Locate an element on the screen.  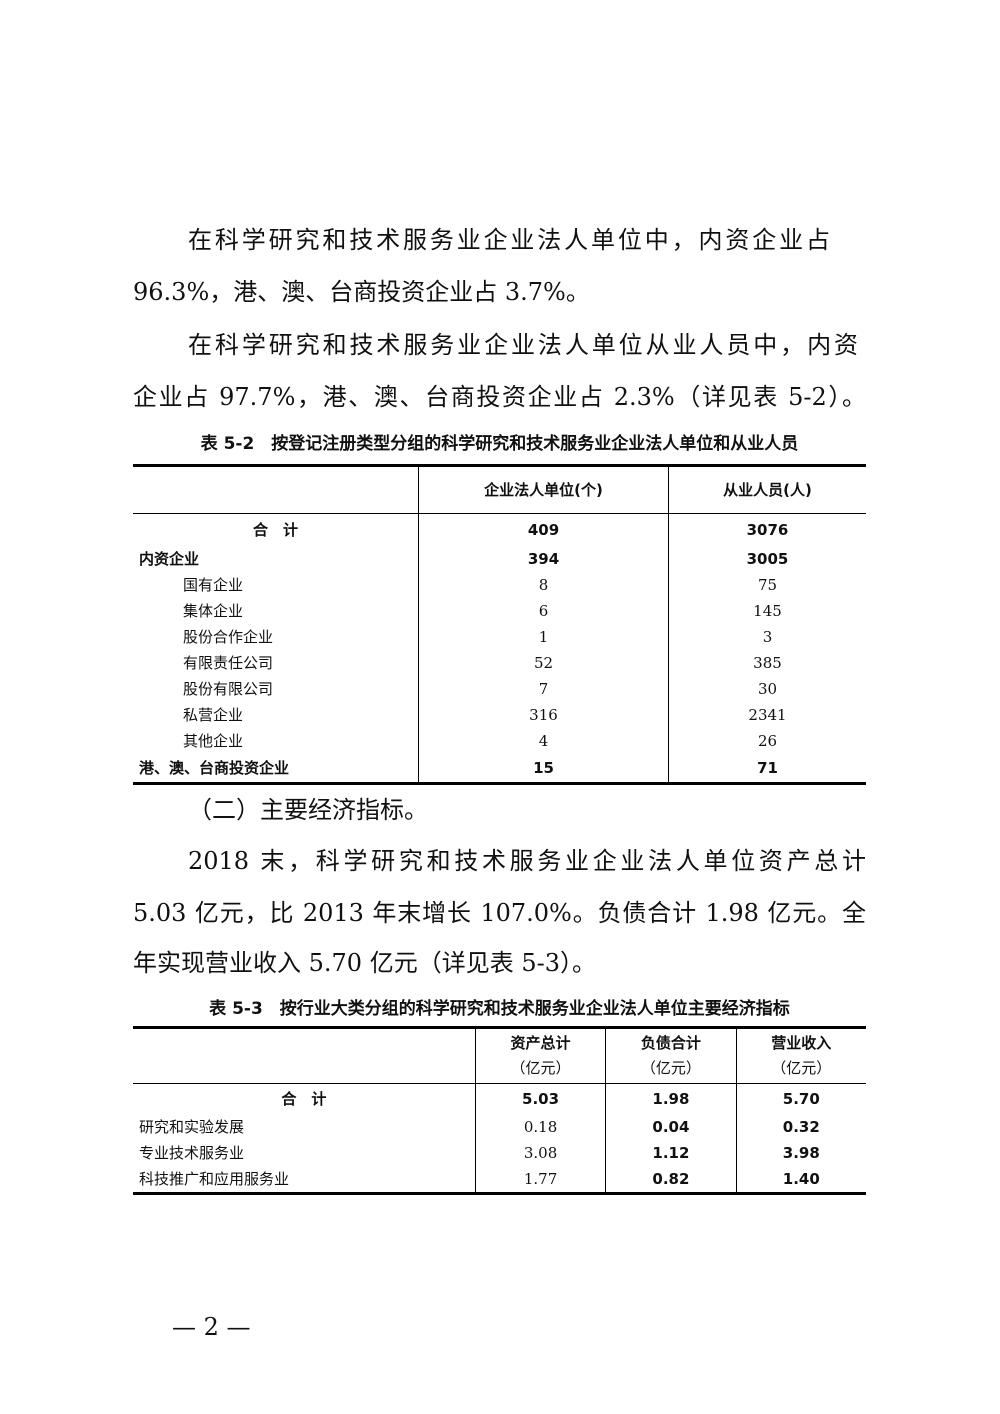
table-row: 集体企业 6 145 is located at coordinates (499, 610).